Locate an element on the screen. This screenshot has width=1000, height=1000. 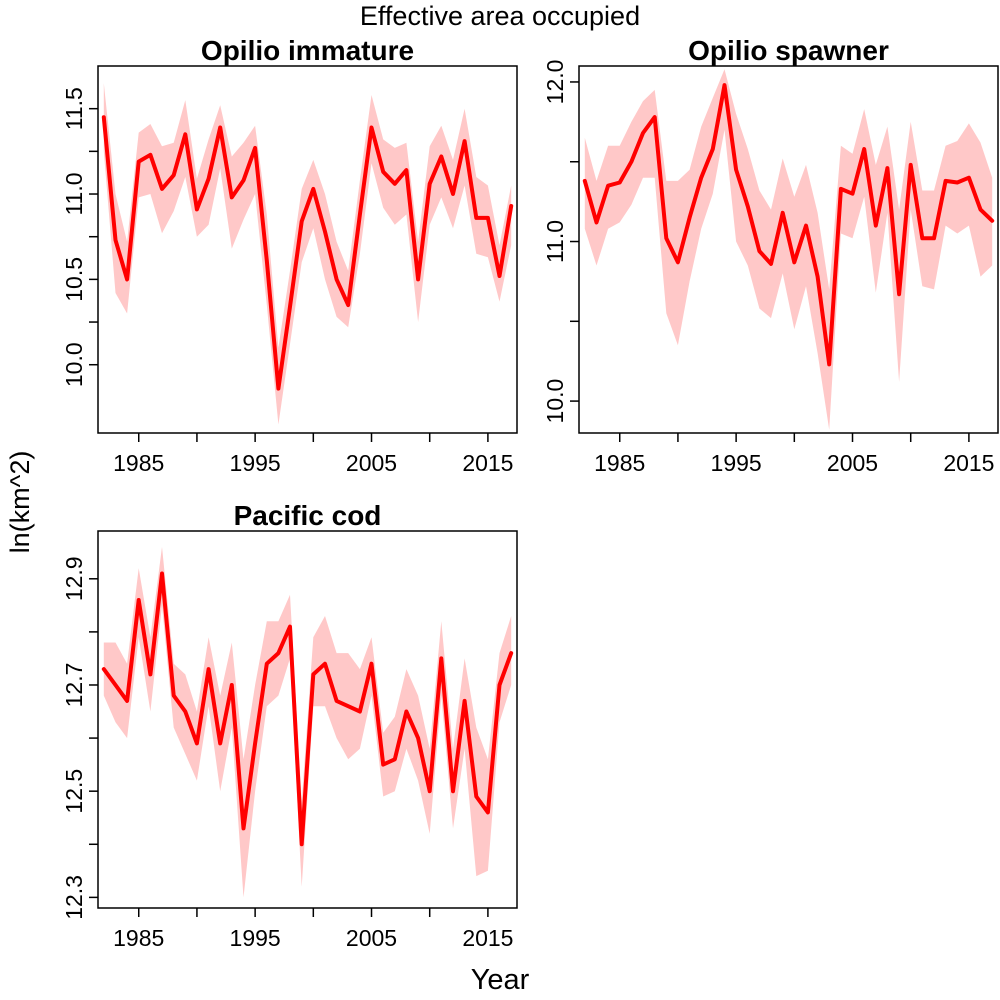
y-tick-label: 11.5 is located at coordinates (74, 108).